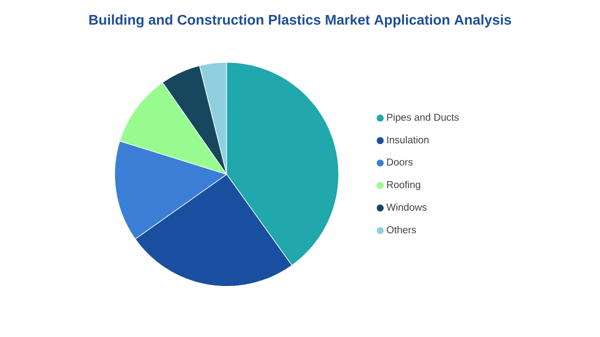  I want to click on legend-label: Others, so click(401, 230).